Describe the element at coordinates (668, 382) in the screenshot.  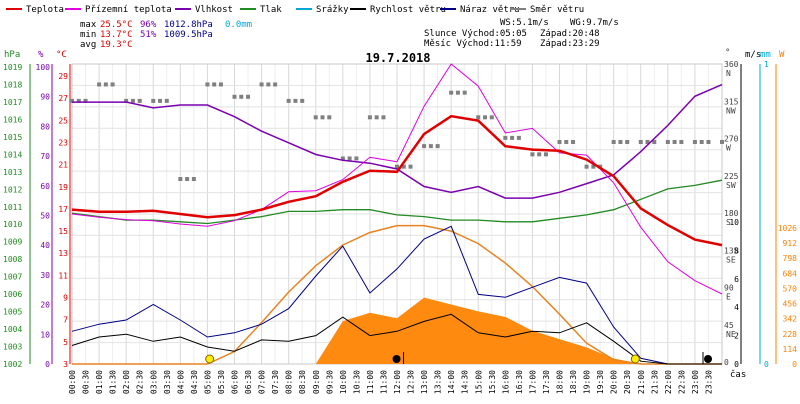
I see `tick-time: 22:00` at that location.